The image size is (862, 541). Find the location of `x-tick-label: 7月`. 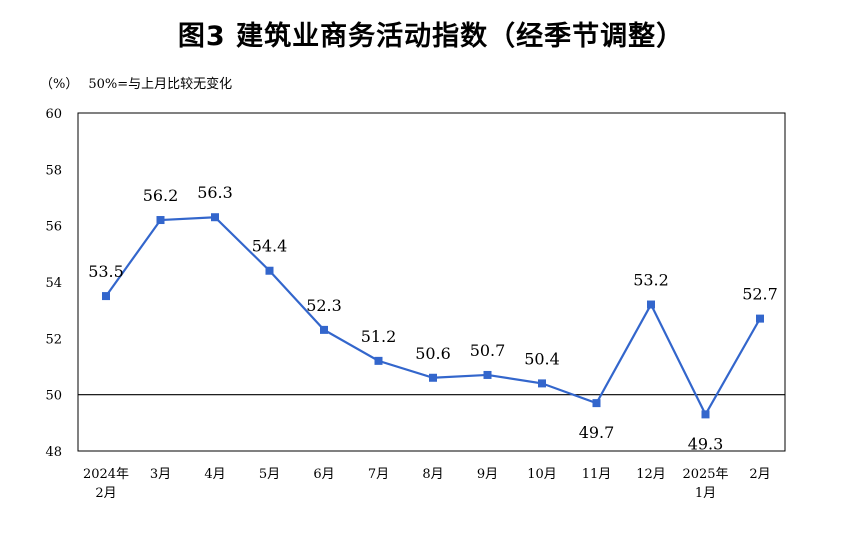

x-tick-label: 7月 is located at coordinates (378, 474).